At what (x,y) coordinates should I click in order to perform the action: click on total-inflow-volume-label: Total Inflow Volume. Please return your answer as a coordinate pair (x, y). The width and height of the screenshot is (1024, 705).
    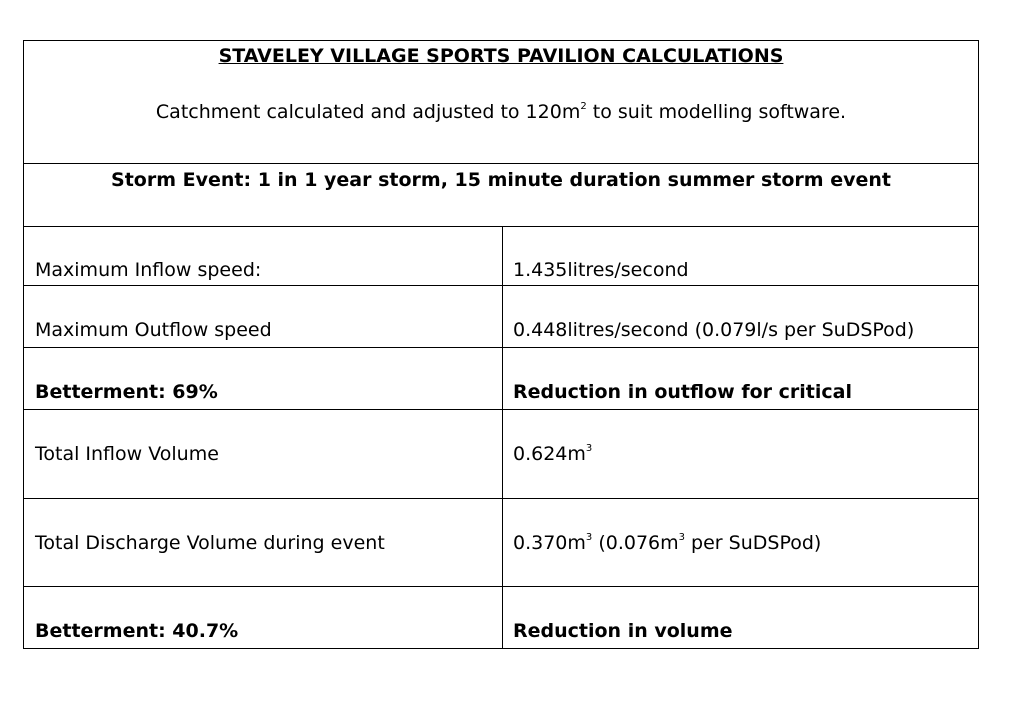
    Looking at the image, I should click on (127, 454).